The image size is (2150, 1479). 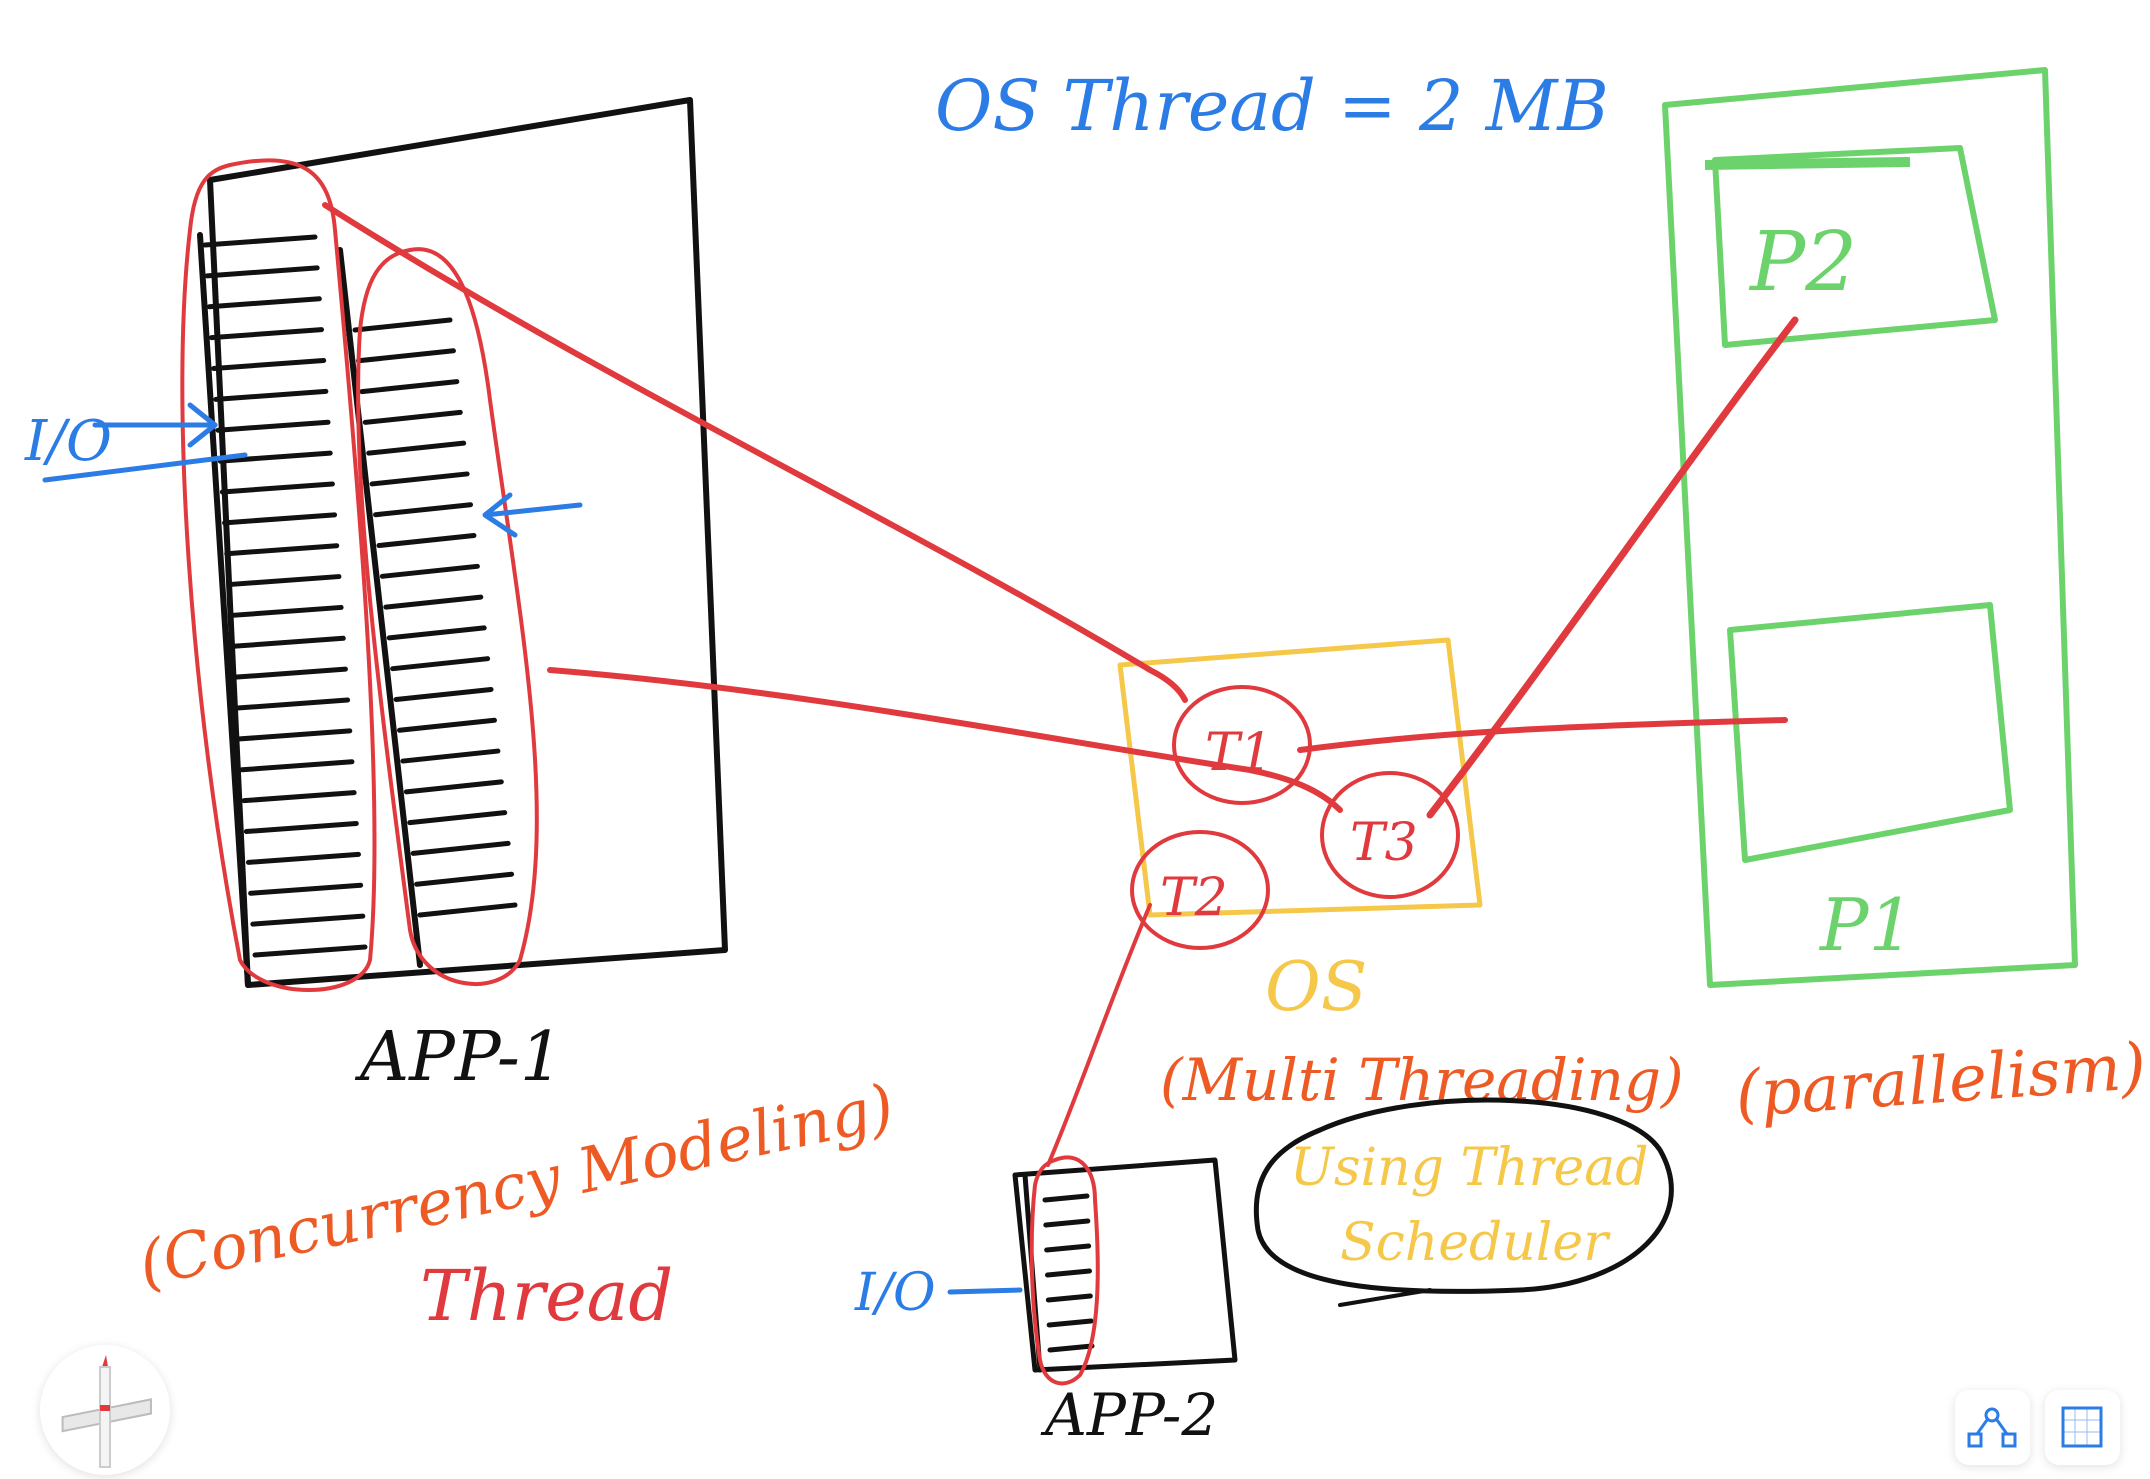 What do you see at coordinates (1542, 735) in the screenshot?
I see `link-t1-to-p1` at bounding box center [1542, 735].